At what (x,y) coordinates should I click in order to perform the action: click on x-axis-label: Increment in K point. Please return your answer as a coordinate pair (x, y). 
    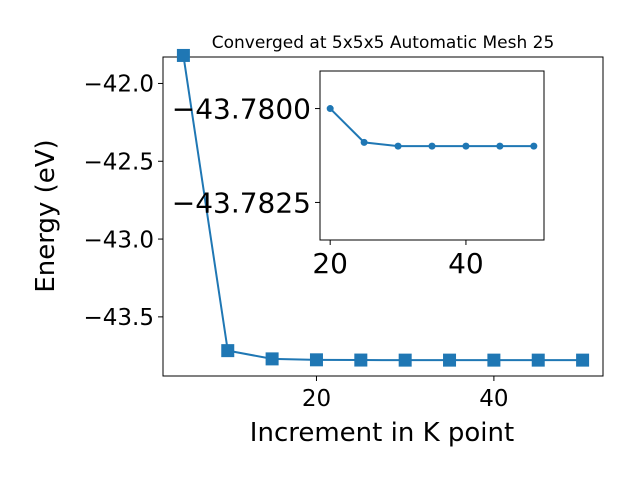
    Looking at the image, I should click on (382, 433).